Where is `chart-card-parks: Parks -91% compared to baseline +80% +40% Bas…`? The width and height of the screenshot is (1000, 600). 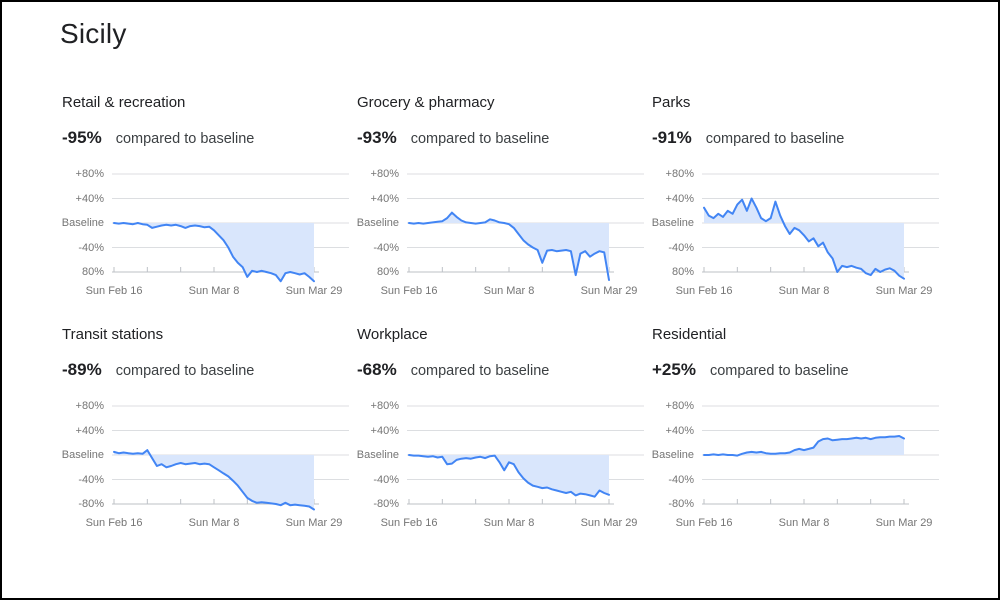
chart-card-parks: Parks -91% compared to baseline +80% +40% Bas… is located at coordinates (797, 197).